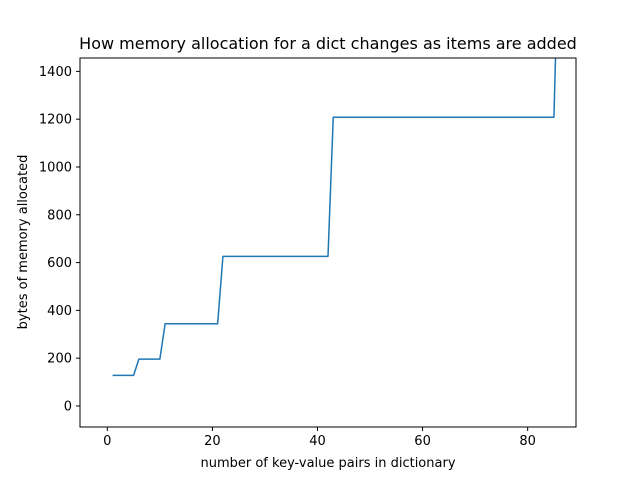 Image resolution: width=640 pixels, height=480 pixels. Describe the element at coordinates (68, 406) in the screenshot. I see `y-tick-label: 0` at that location.